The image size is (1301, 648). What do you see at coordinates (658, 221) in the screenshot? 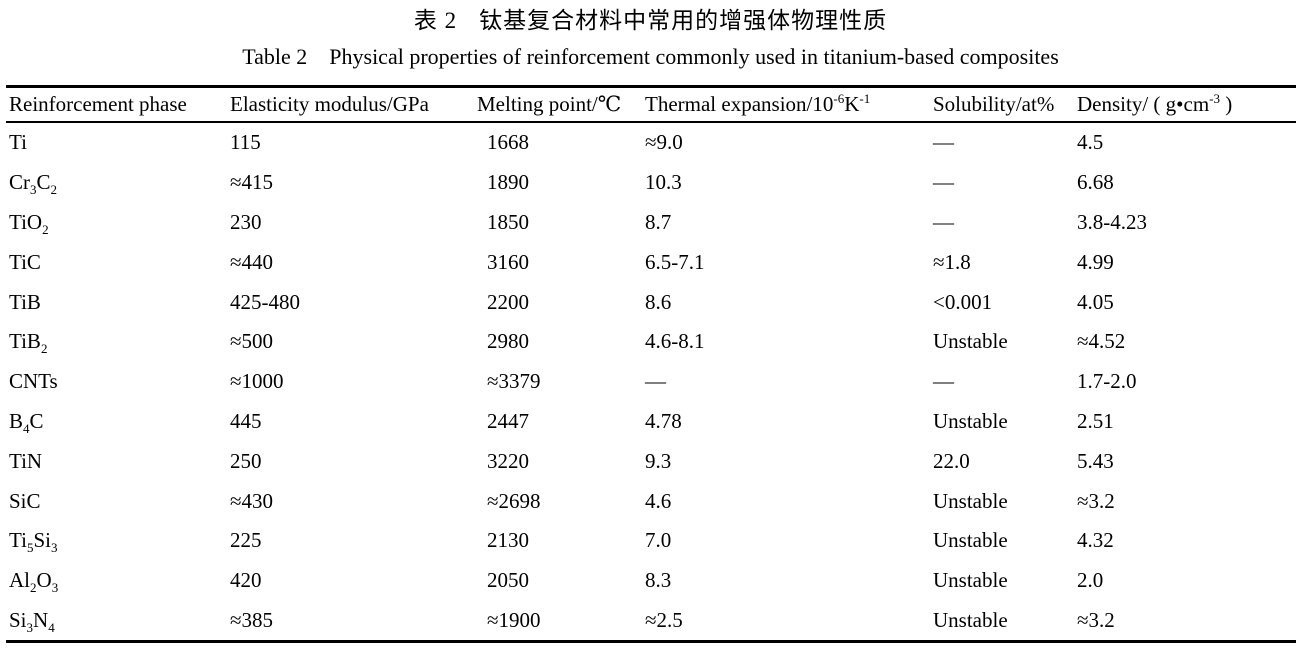
I see `cell-expansion: 8.7` at bounding box center [658, 221].